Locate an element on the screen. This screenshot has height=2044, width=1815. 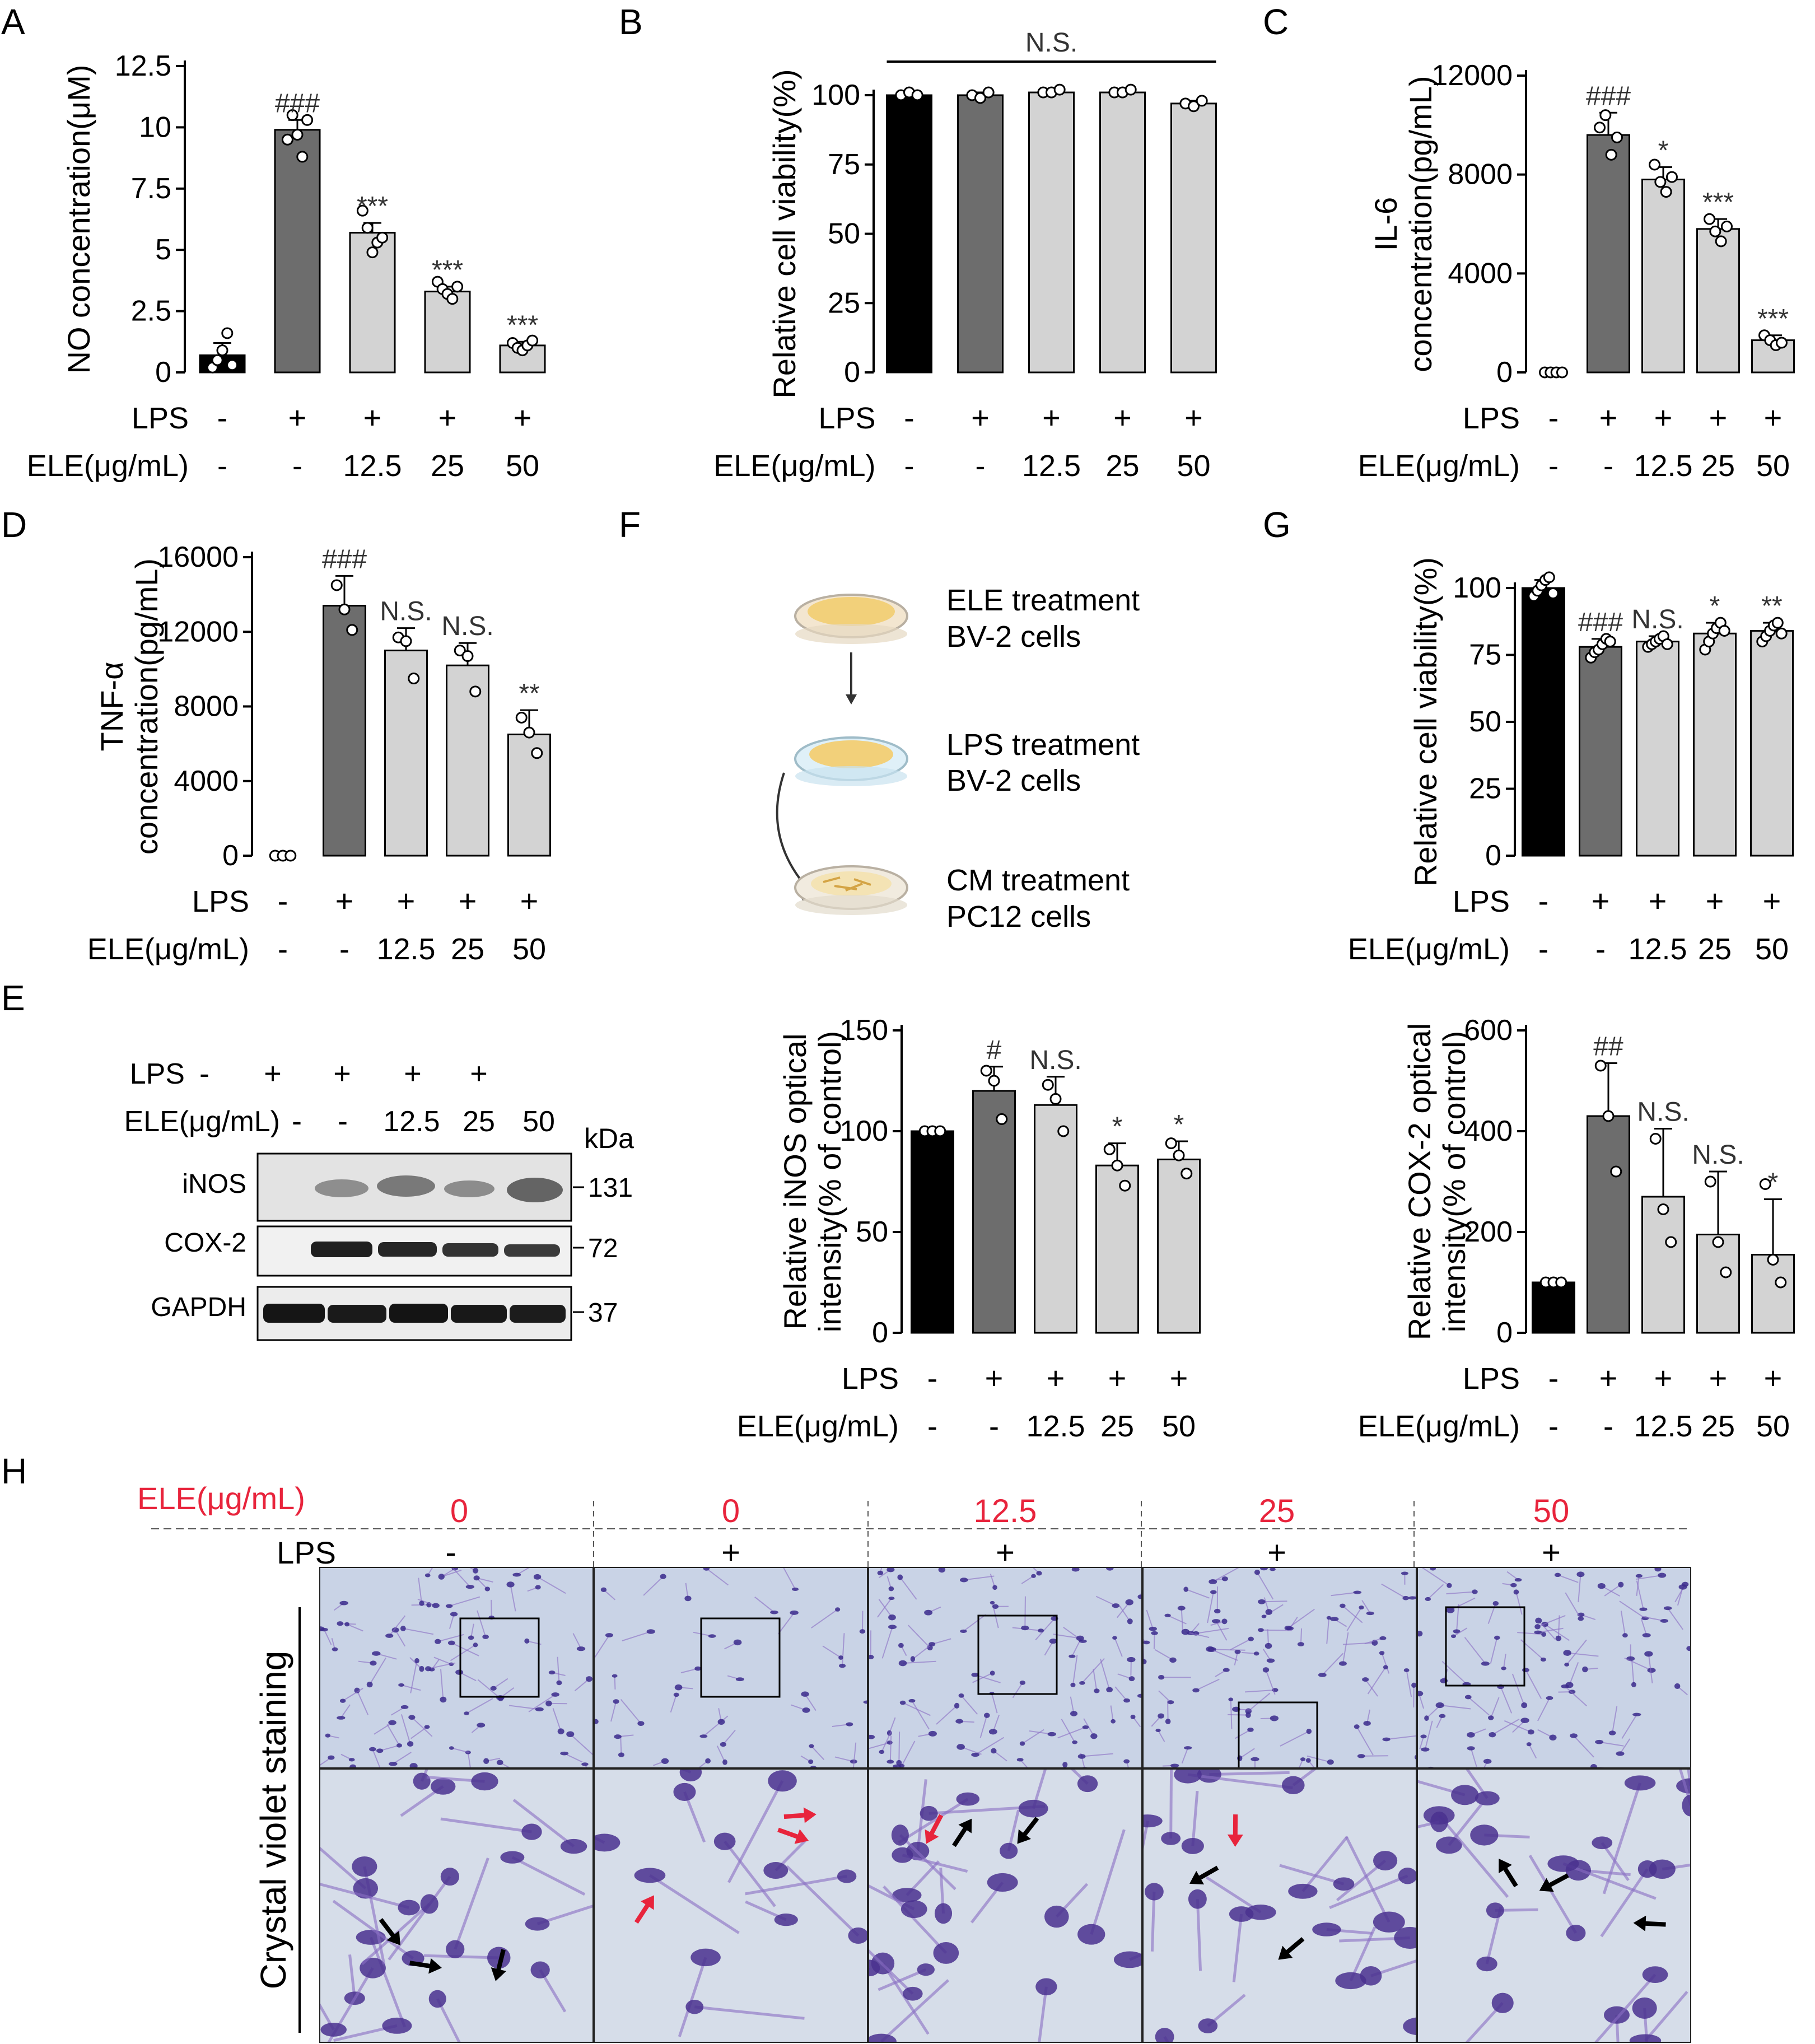
y-tick-label: 2.5 is located at coordinates (151, 312).